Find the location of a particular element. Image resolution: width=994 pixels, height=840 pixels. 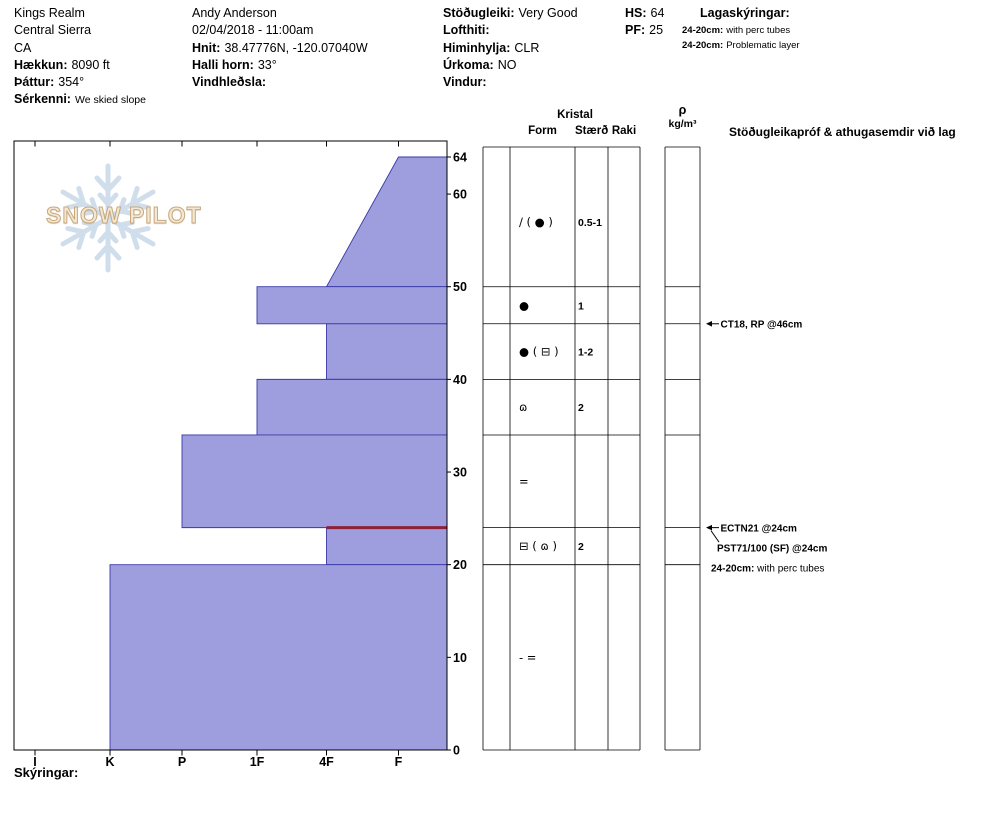

snowpilot-watermark: SNOW PILOT is located at coordinates (130, 215).